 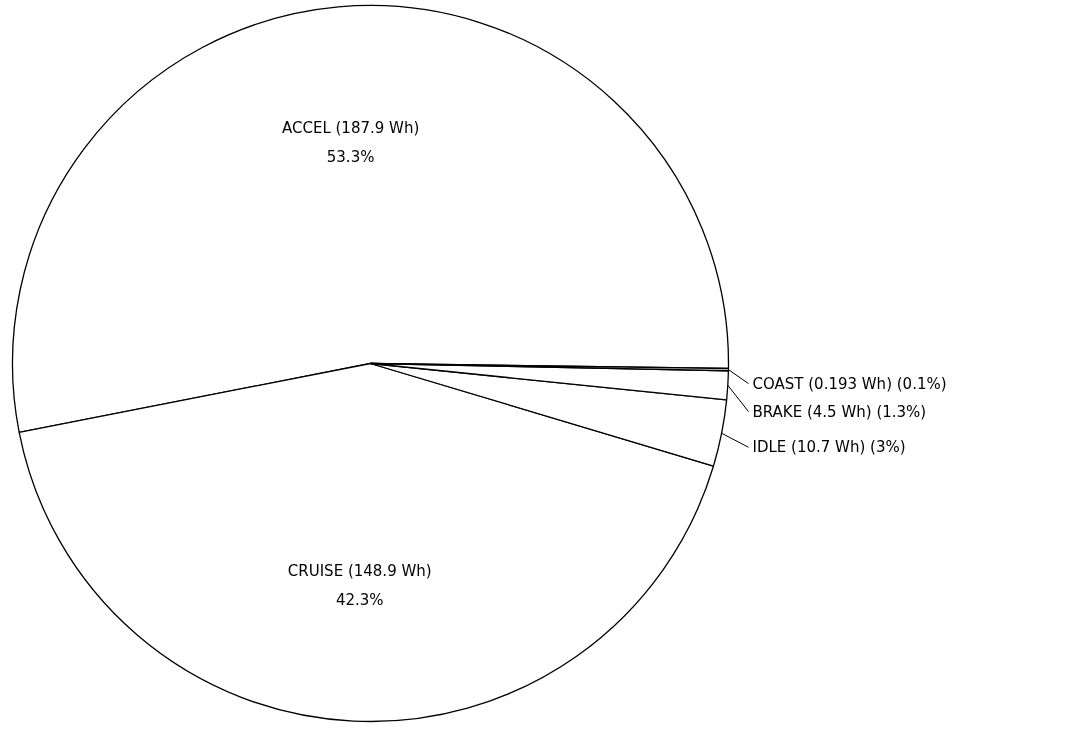 I want to click on slice-label: BRAKE (4.5 Wh) (1.3%), so click(x=839, y=411).